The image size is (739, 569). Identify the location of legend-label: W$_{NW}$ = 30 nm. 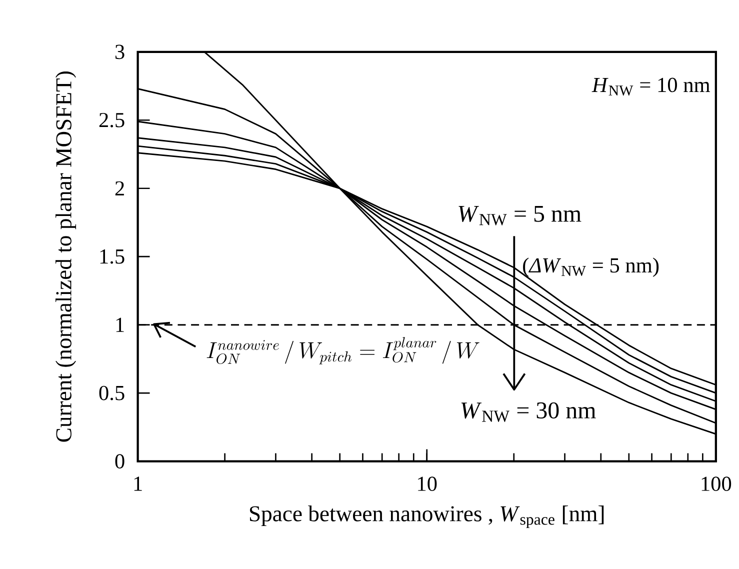
(528, 412).